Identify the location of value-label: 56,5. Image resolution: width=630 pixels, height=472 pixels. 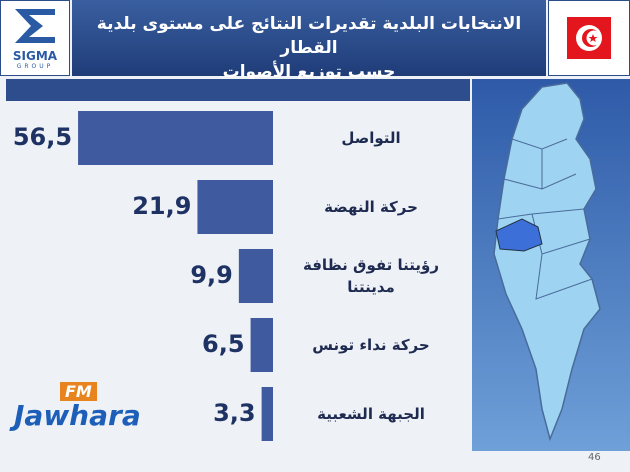
(42, 137).